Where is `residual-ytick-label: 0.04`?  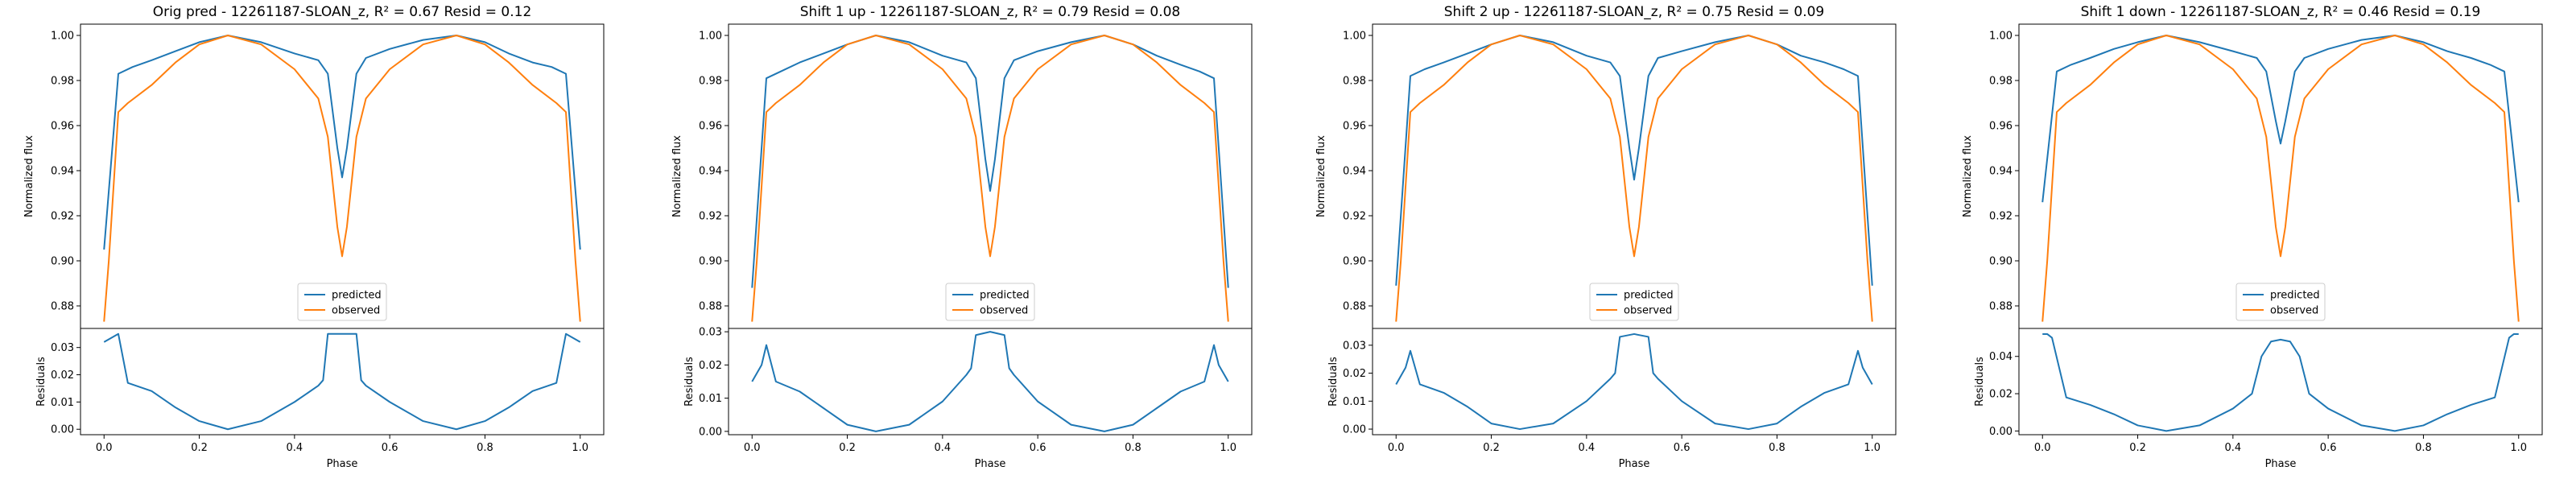 residual-ytick-label: 0.04 is located at coordinates (2001, 357).